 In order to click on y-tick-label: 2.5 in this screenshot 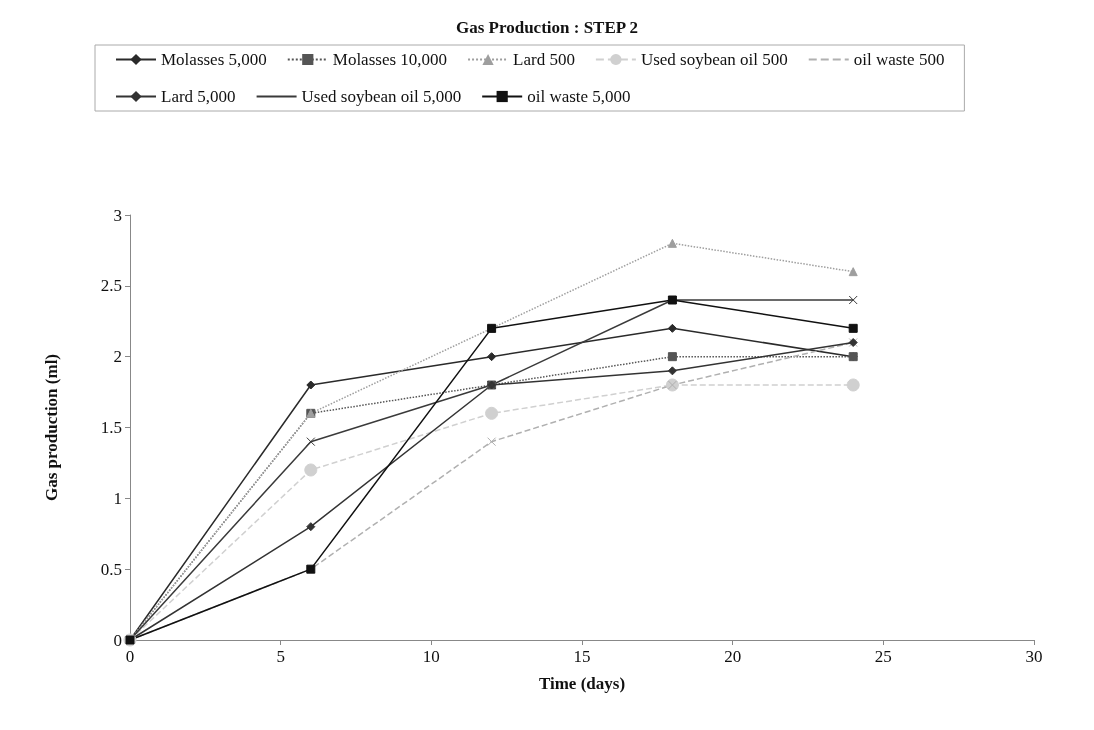, I will do `click(111, 286)`.